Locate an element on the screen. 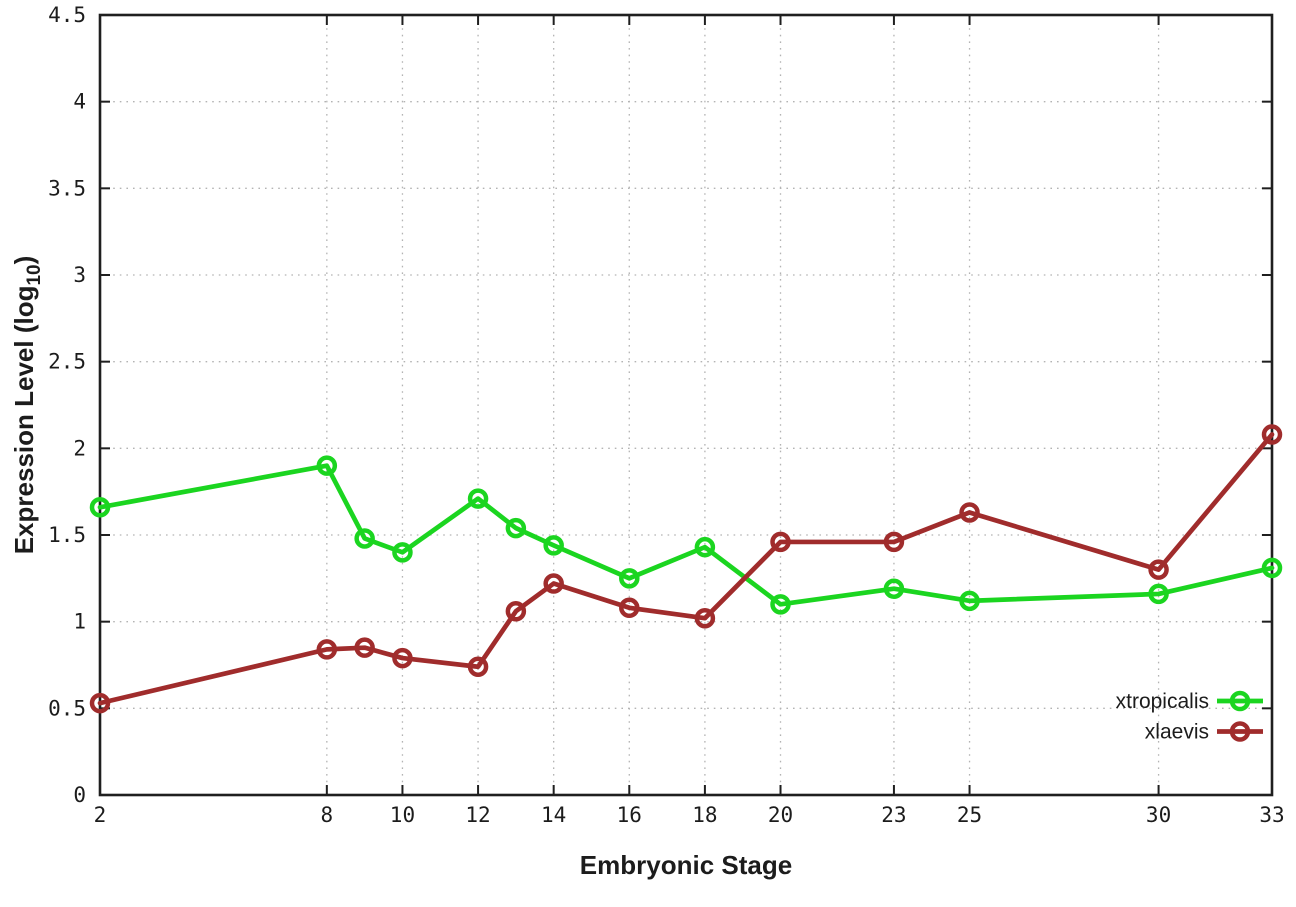  y-tick-label: 0 is located at coordinates (79, 795).